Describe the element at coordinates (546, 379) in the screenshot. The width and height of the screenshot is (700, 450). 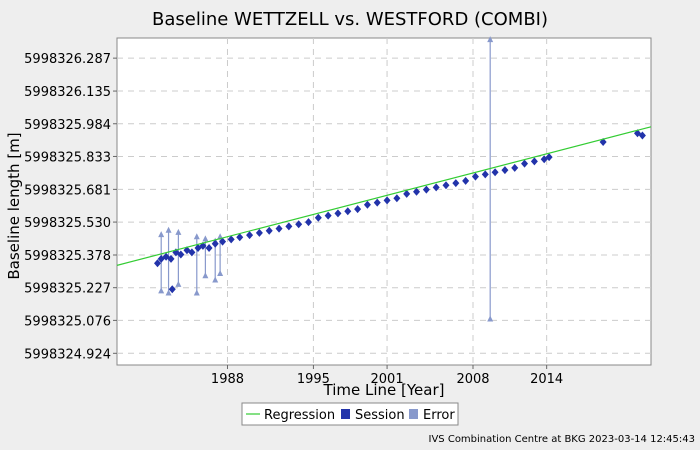
I see `x-tick-label: 2014` at that location.